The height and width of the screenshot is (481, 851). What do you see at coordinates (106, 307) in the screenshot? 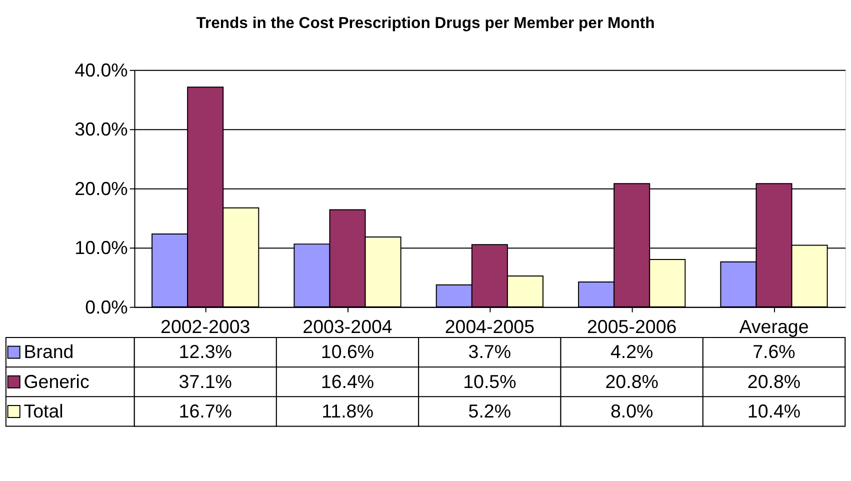
I see `y-tick-label: 0.0%` at bounding box center [106, 307].